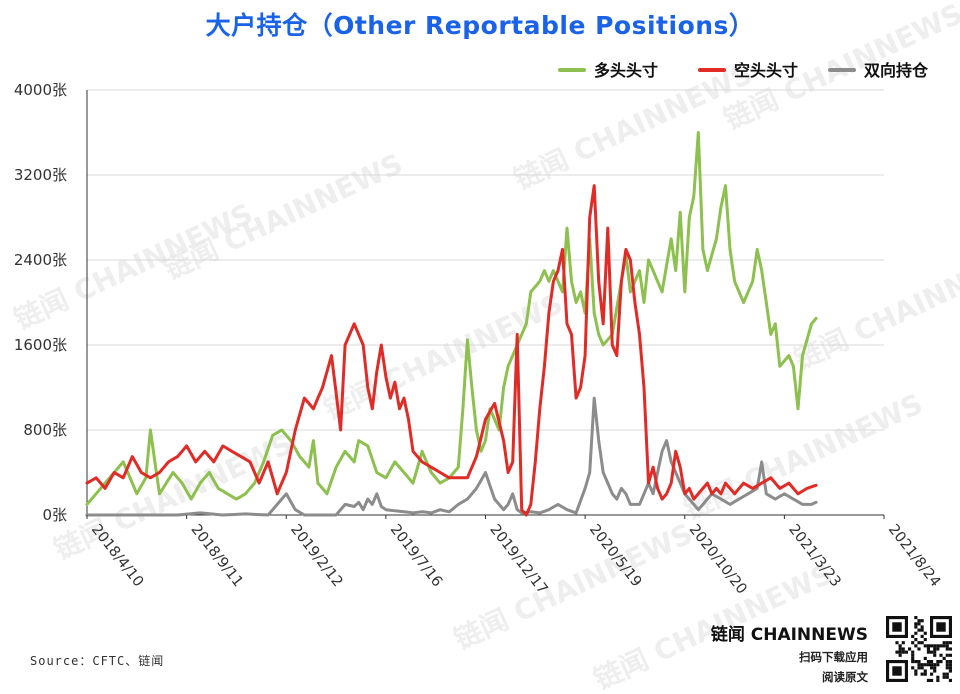 The image size is (960, 694). I want to click on series-line-spread, so click(451, 456).